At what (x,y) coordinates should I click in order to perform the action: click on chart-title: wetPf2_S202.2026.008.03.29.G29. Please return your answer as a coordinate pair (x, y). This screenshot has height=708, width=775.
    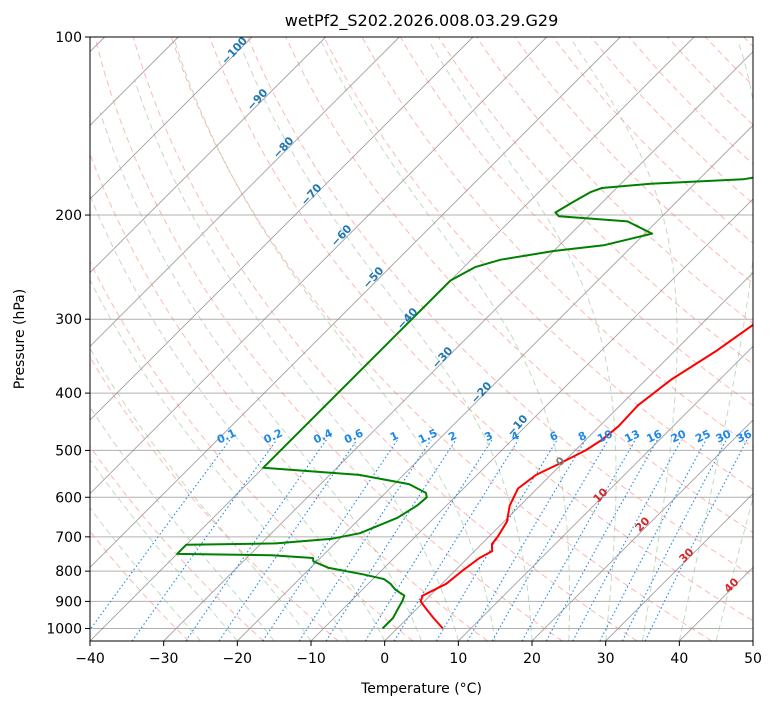
    Looking at the image, I should click on (422, 21).